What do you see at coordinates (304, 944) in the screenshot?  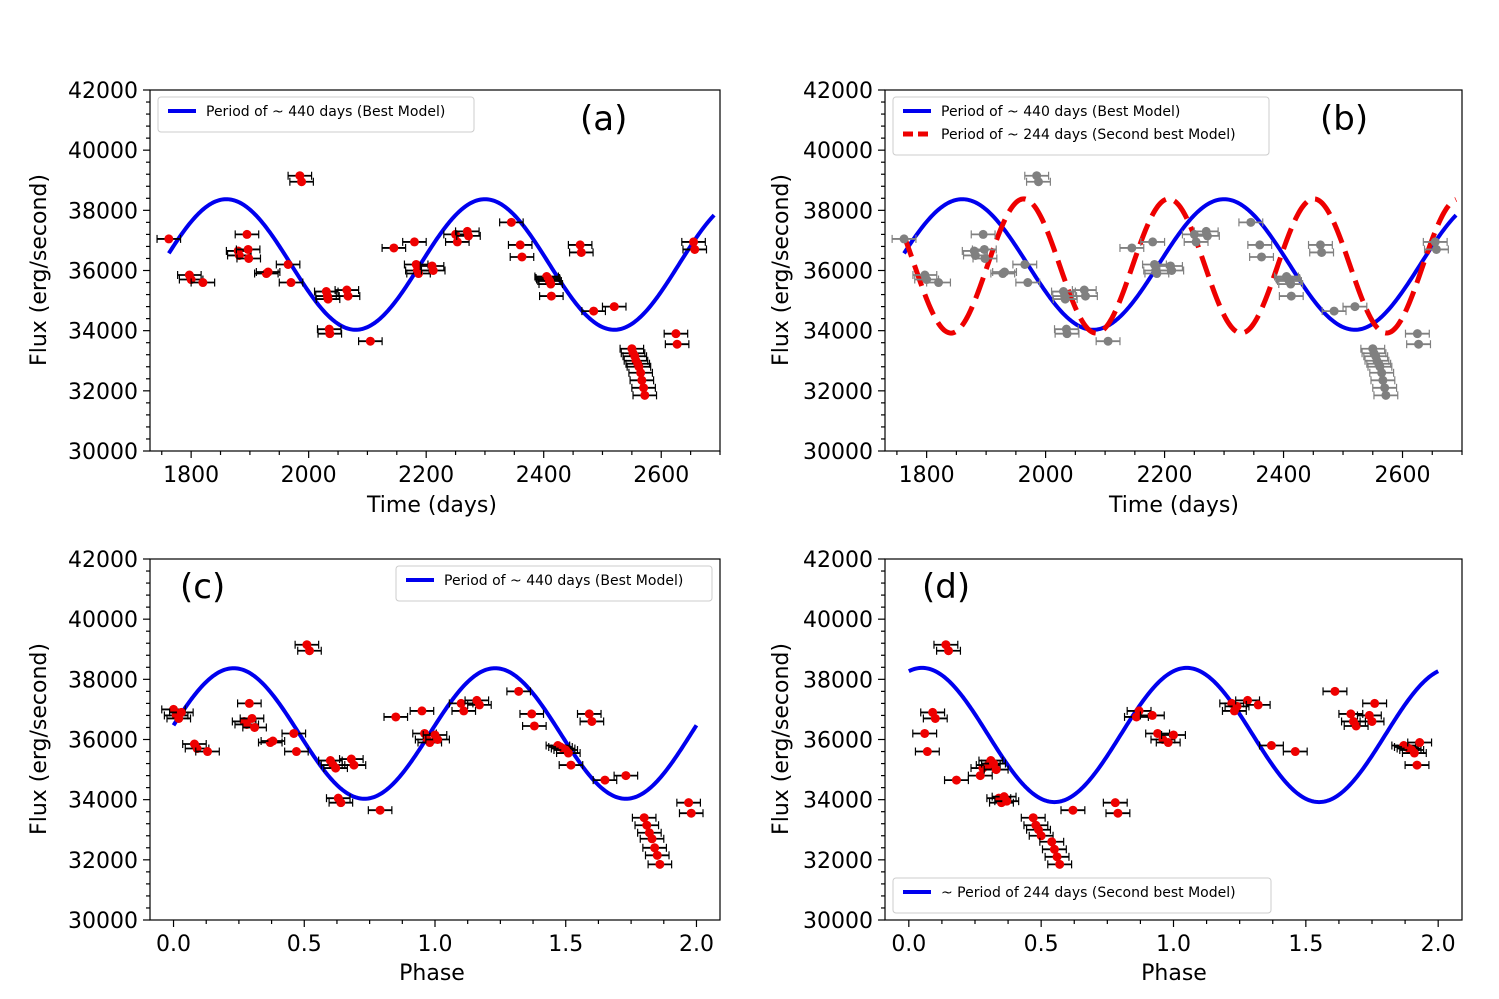 I see `panel-c-xtick-label: 0.5` at bounding box center [304, 944].